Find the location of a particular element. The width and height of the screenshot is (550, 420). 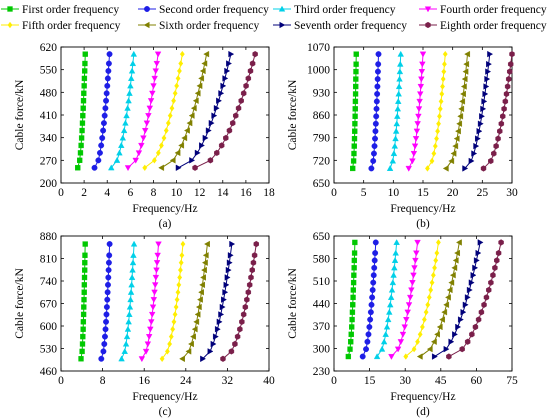

y-tick-label: 340 is located at coordinates (49, 139).